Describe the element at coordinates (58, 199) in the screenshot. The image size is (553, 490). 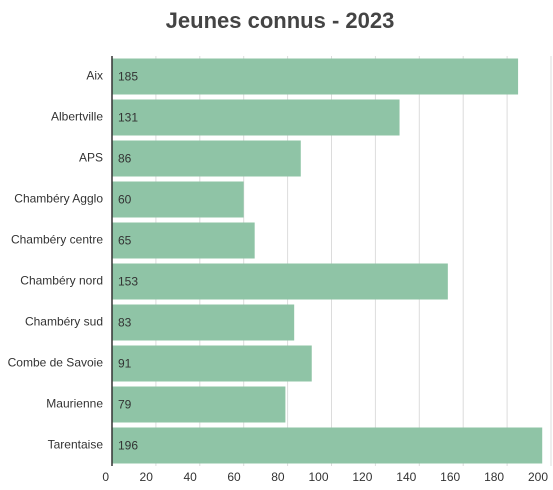
I see `y-tick-label: Chambéry Agglo` at that location.